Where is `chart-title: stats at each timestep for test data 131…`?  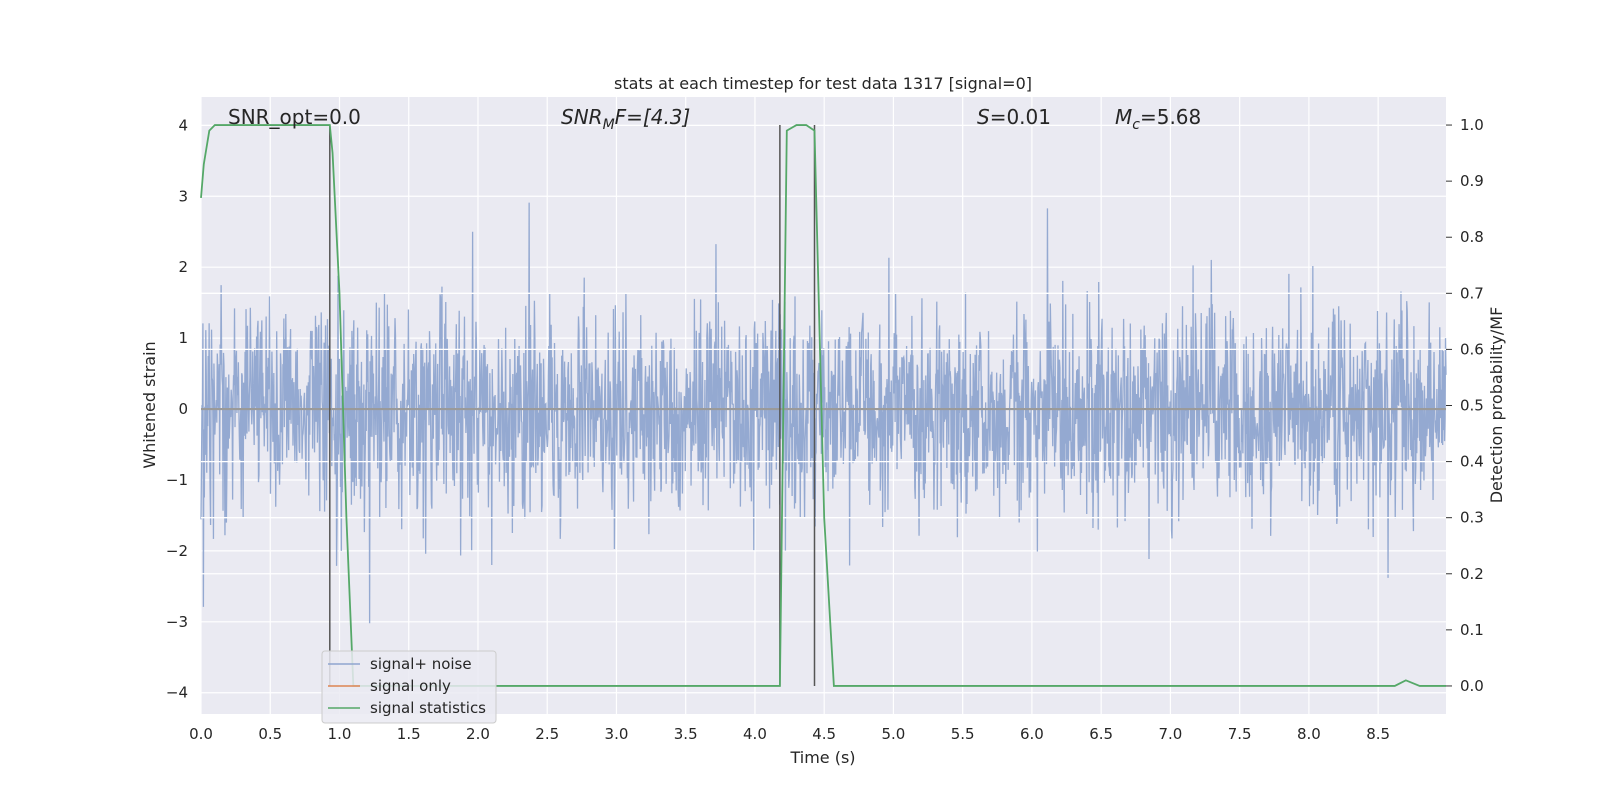 chart-title: stats at each timestep for test data 131… is located at coordinates (823, 83).